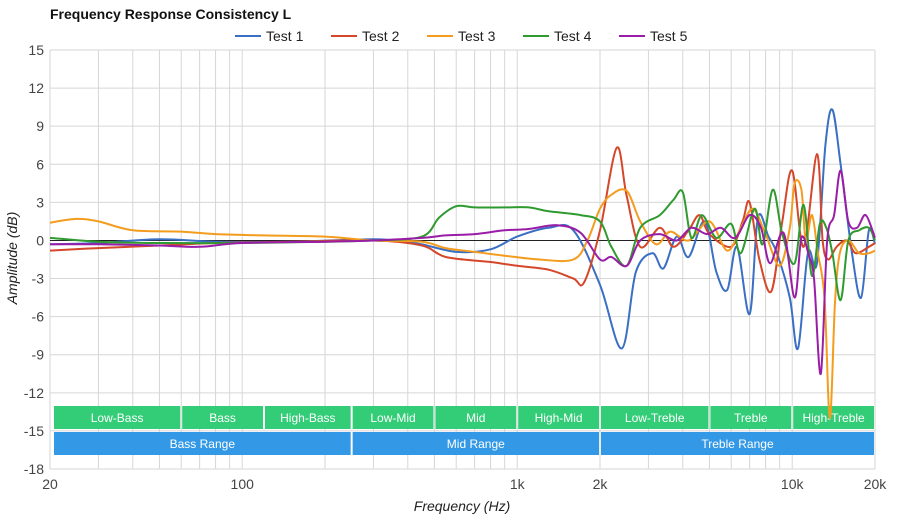 This screenshot has width=900, height=520. What do you see at coordinates (518, 484) in the screenshot?
I see `x-tick-label: 1k` at bounding box center [518, 484].